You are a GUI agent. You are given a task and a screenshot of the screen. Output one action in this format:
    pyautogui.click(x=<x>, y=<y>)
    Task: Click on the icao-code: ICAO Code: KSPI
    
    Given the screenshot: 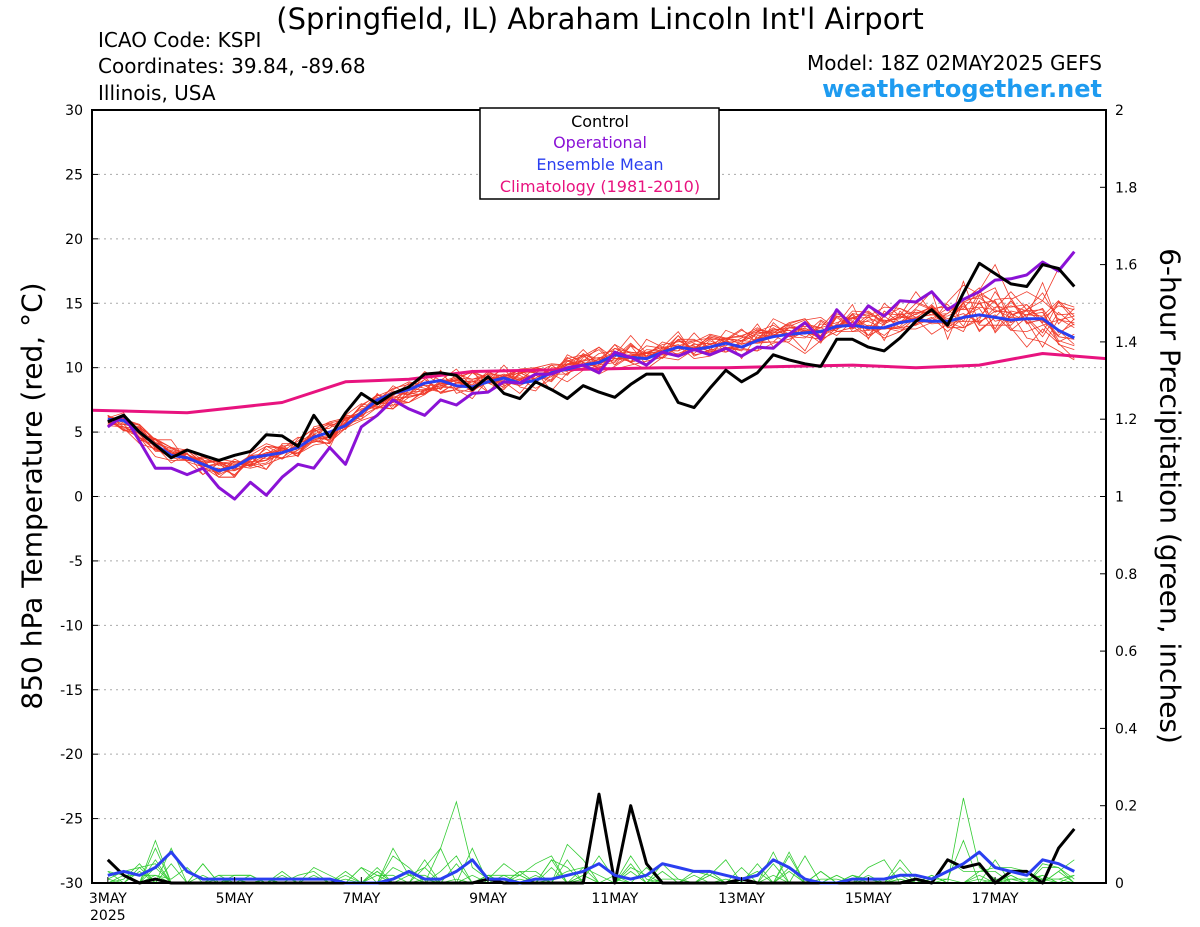 What is the action you would take?
    pyautogui.click(x=180, y=40)
    